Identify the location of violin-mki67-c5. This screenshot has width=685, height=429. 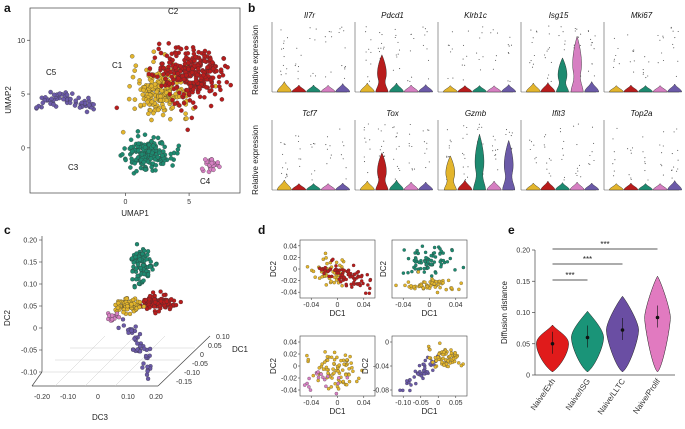
(674, 59).